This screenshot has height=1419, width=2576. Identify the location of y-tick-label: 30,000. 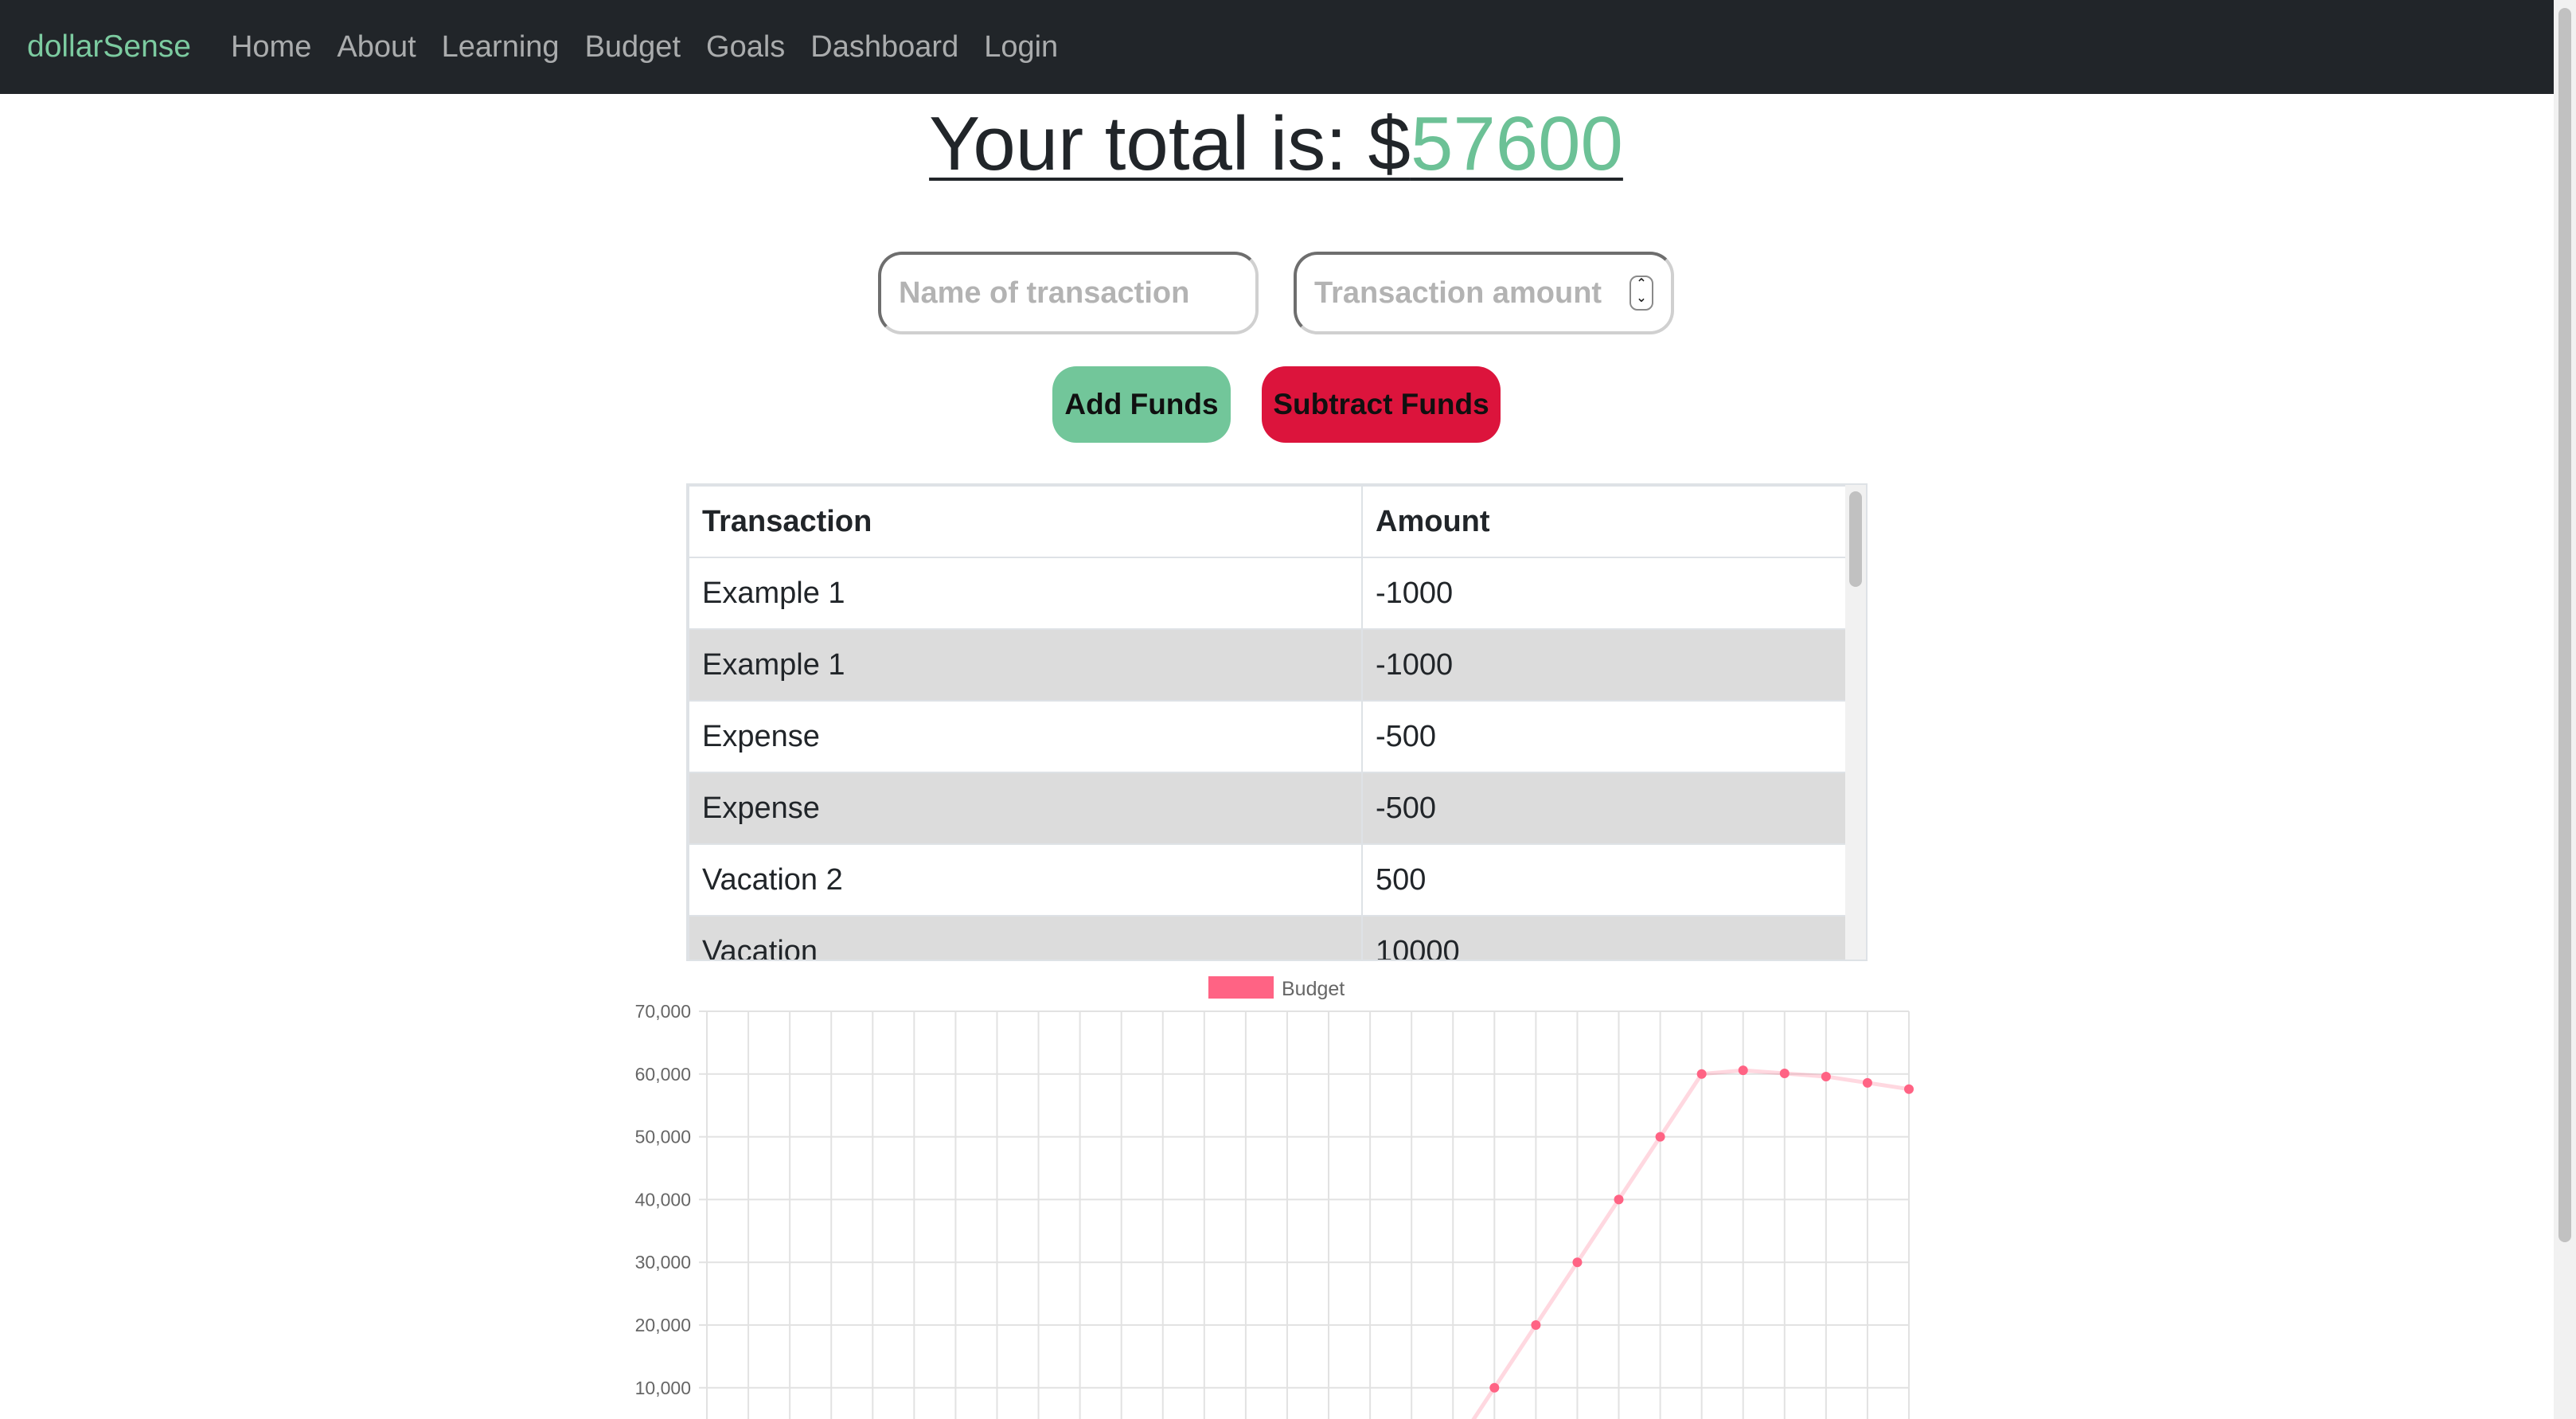
(663, 1262).